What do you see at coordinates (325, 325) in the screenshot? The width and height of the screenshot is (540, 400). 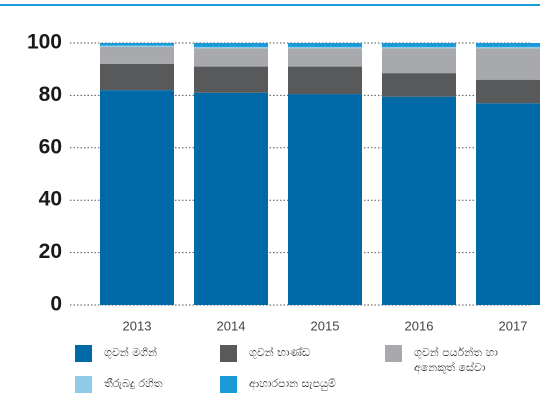 I see `x-tick-label: 2015` at bounding box center [325, 325].